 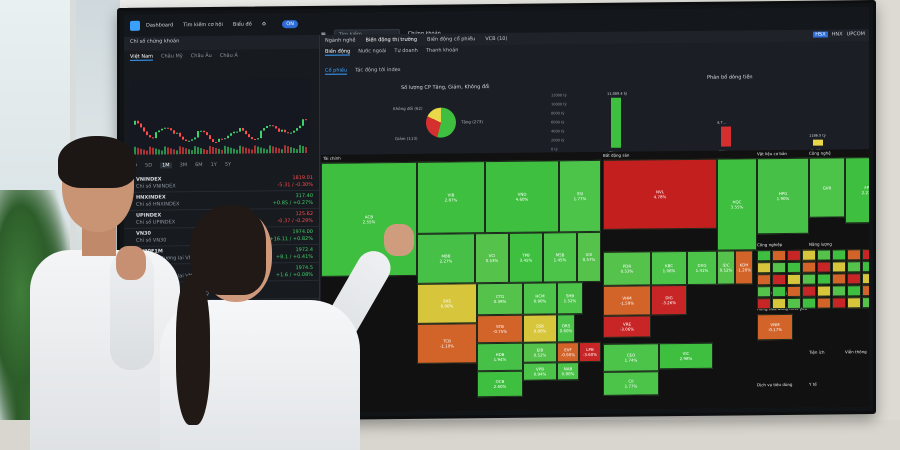 I want to click on gear-icon: ⚙, so click(x=264, y=24).